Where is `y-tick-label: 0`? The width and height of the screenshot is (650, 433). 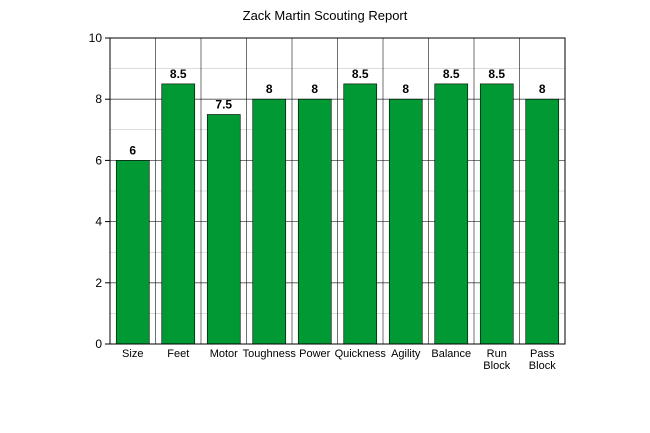 y-tick-label: 0 is located at coordinates (98, 344).